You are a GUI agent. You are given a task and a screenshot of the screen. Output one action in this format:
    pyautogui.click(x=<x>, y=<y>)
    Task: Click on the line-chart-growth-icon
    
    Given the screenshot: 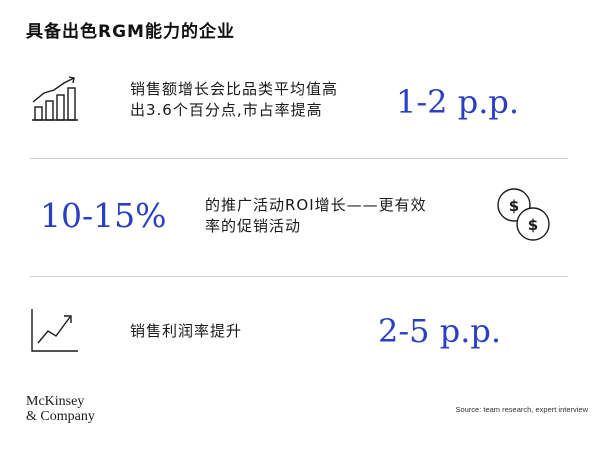 What is the action you would take?
    pyautogui.click(x=55, y=330)
    